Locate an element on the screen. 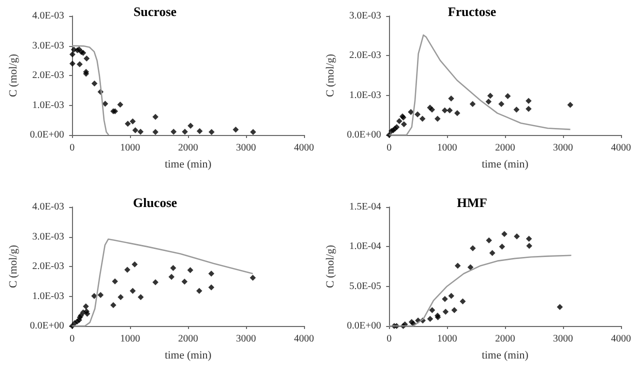 Image resolution: width=634 pixels, height=382 pixels. y-tick-label: 5.0E-05 is located at coordinates (365, 286).